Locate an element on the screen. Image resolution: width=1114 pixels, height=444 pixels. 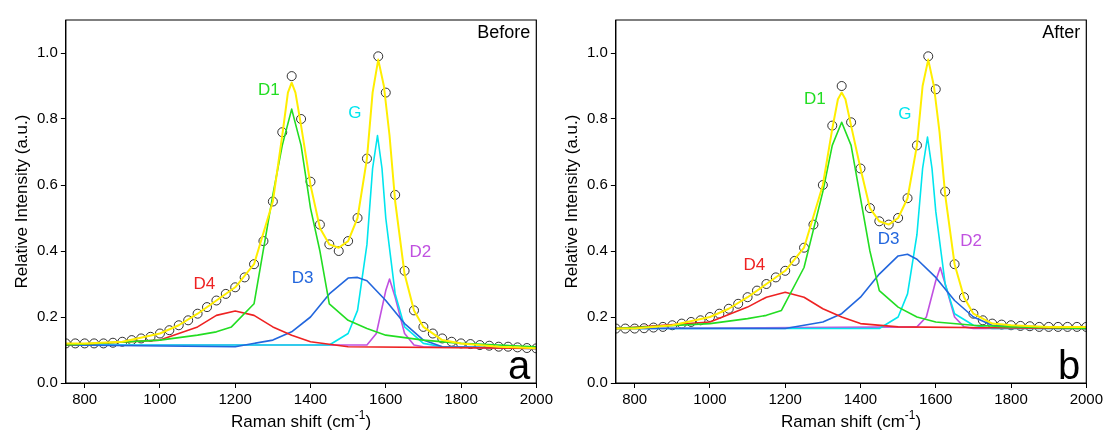
annotation: a is located at coordinates (520, 365).